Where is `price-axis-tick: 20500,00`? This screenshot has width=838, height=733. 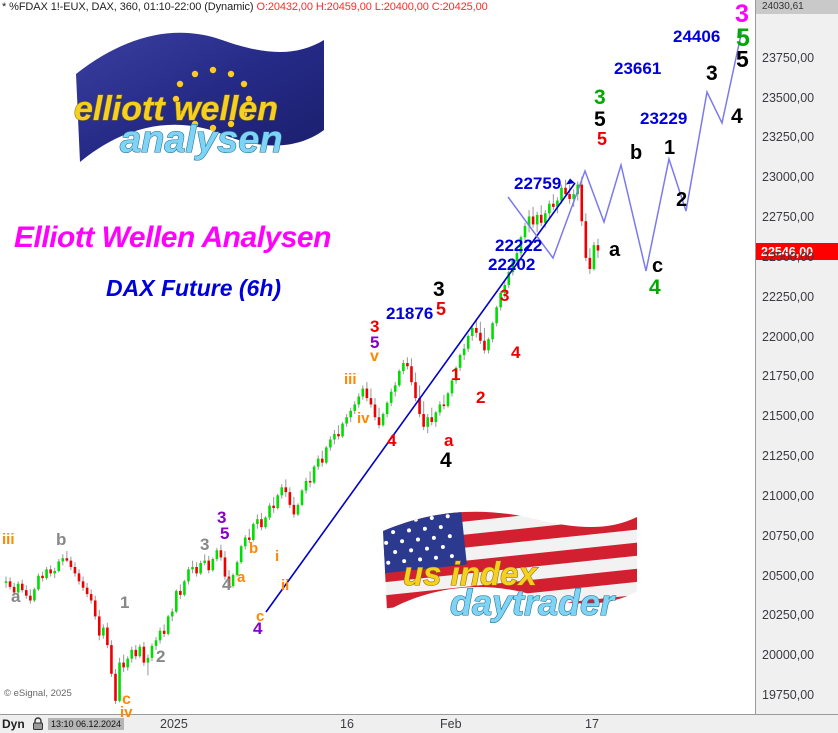
price-axis-tick: 20500,00 is located at coordinates (788, 575).